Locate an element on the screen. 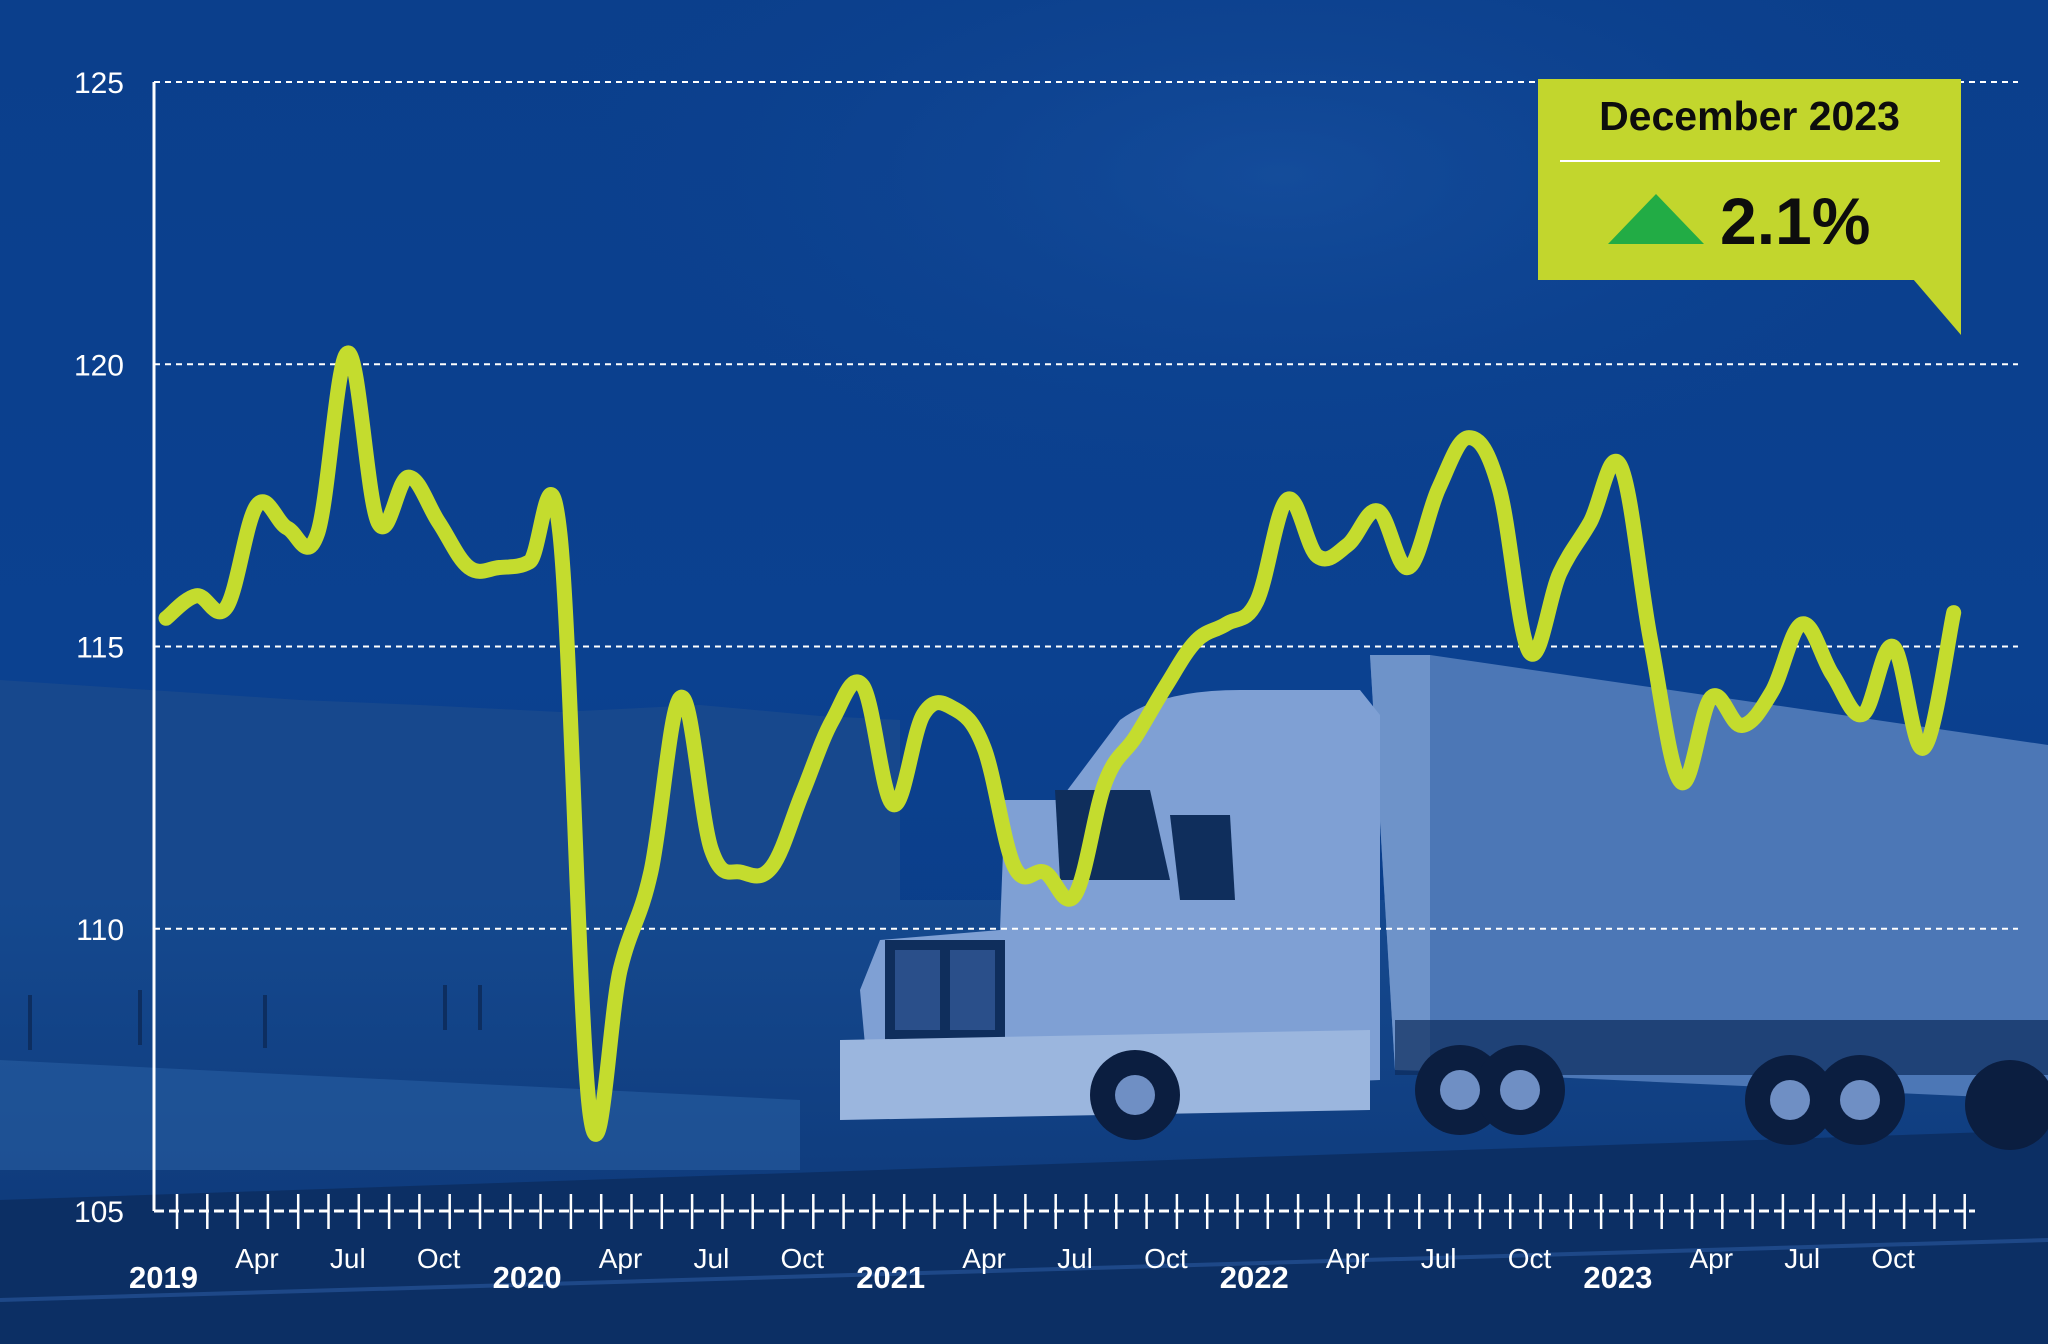 This screenshot has width=2048, height=1344. callout-title: December 2023 is located at coordinates (1749, 116).